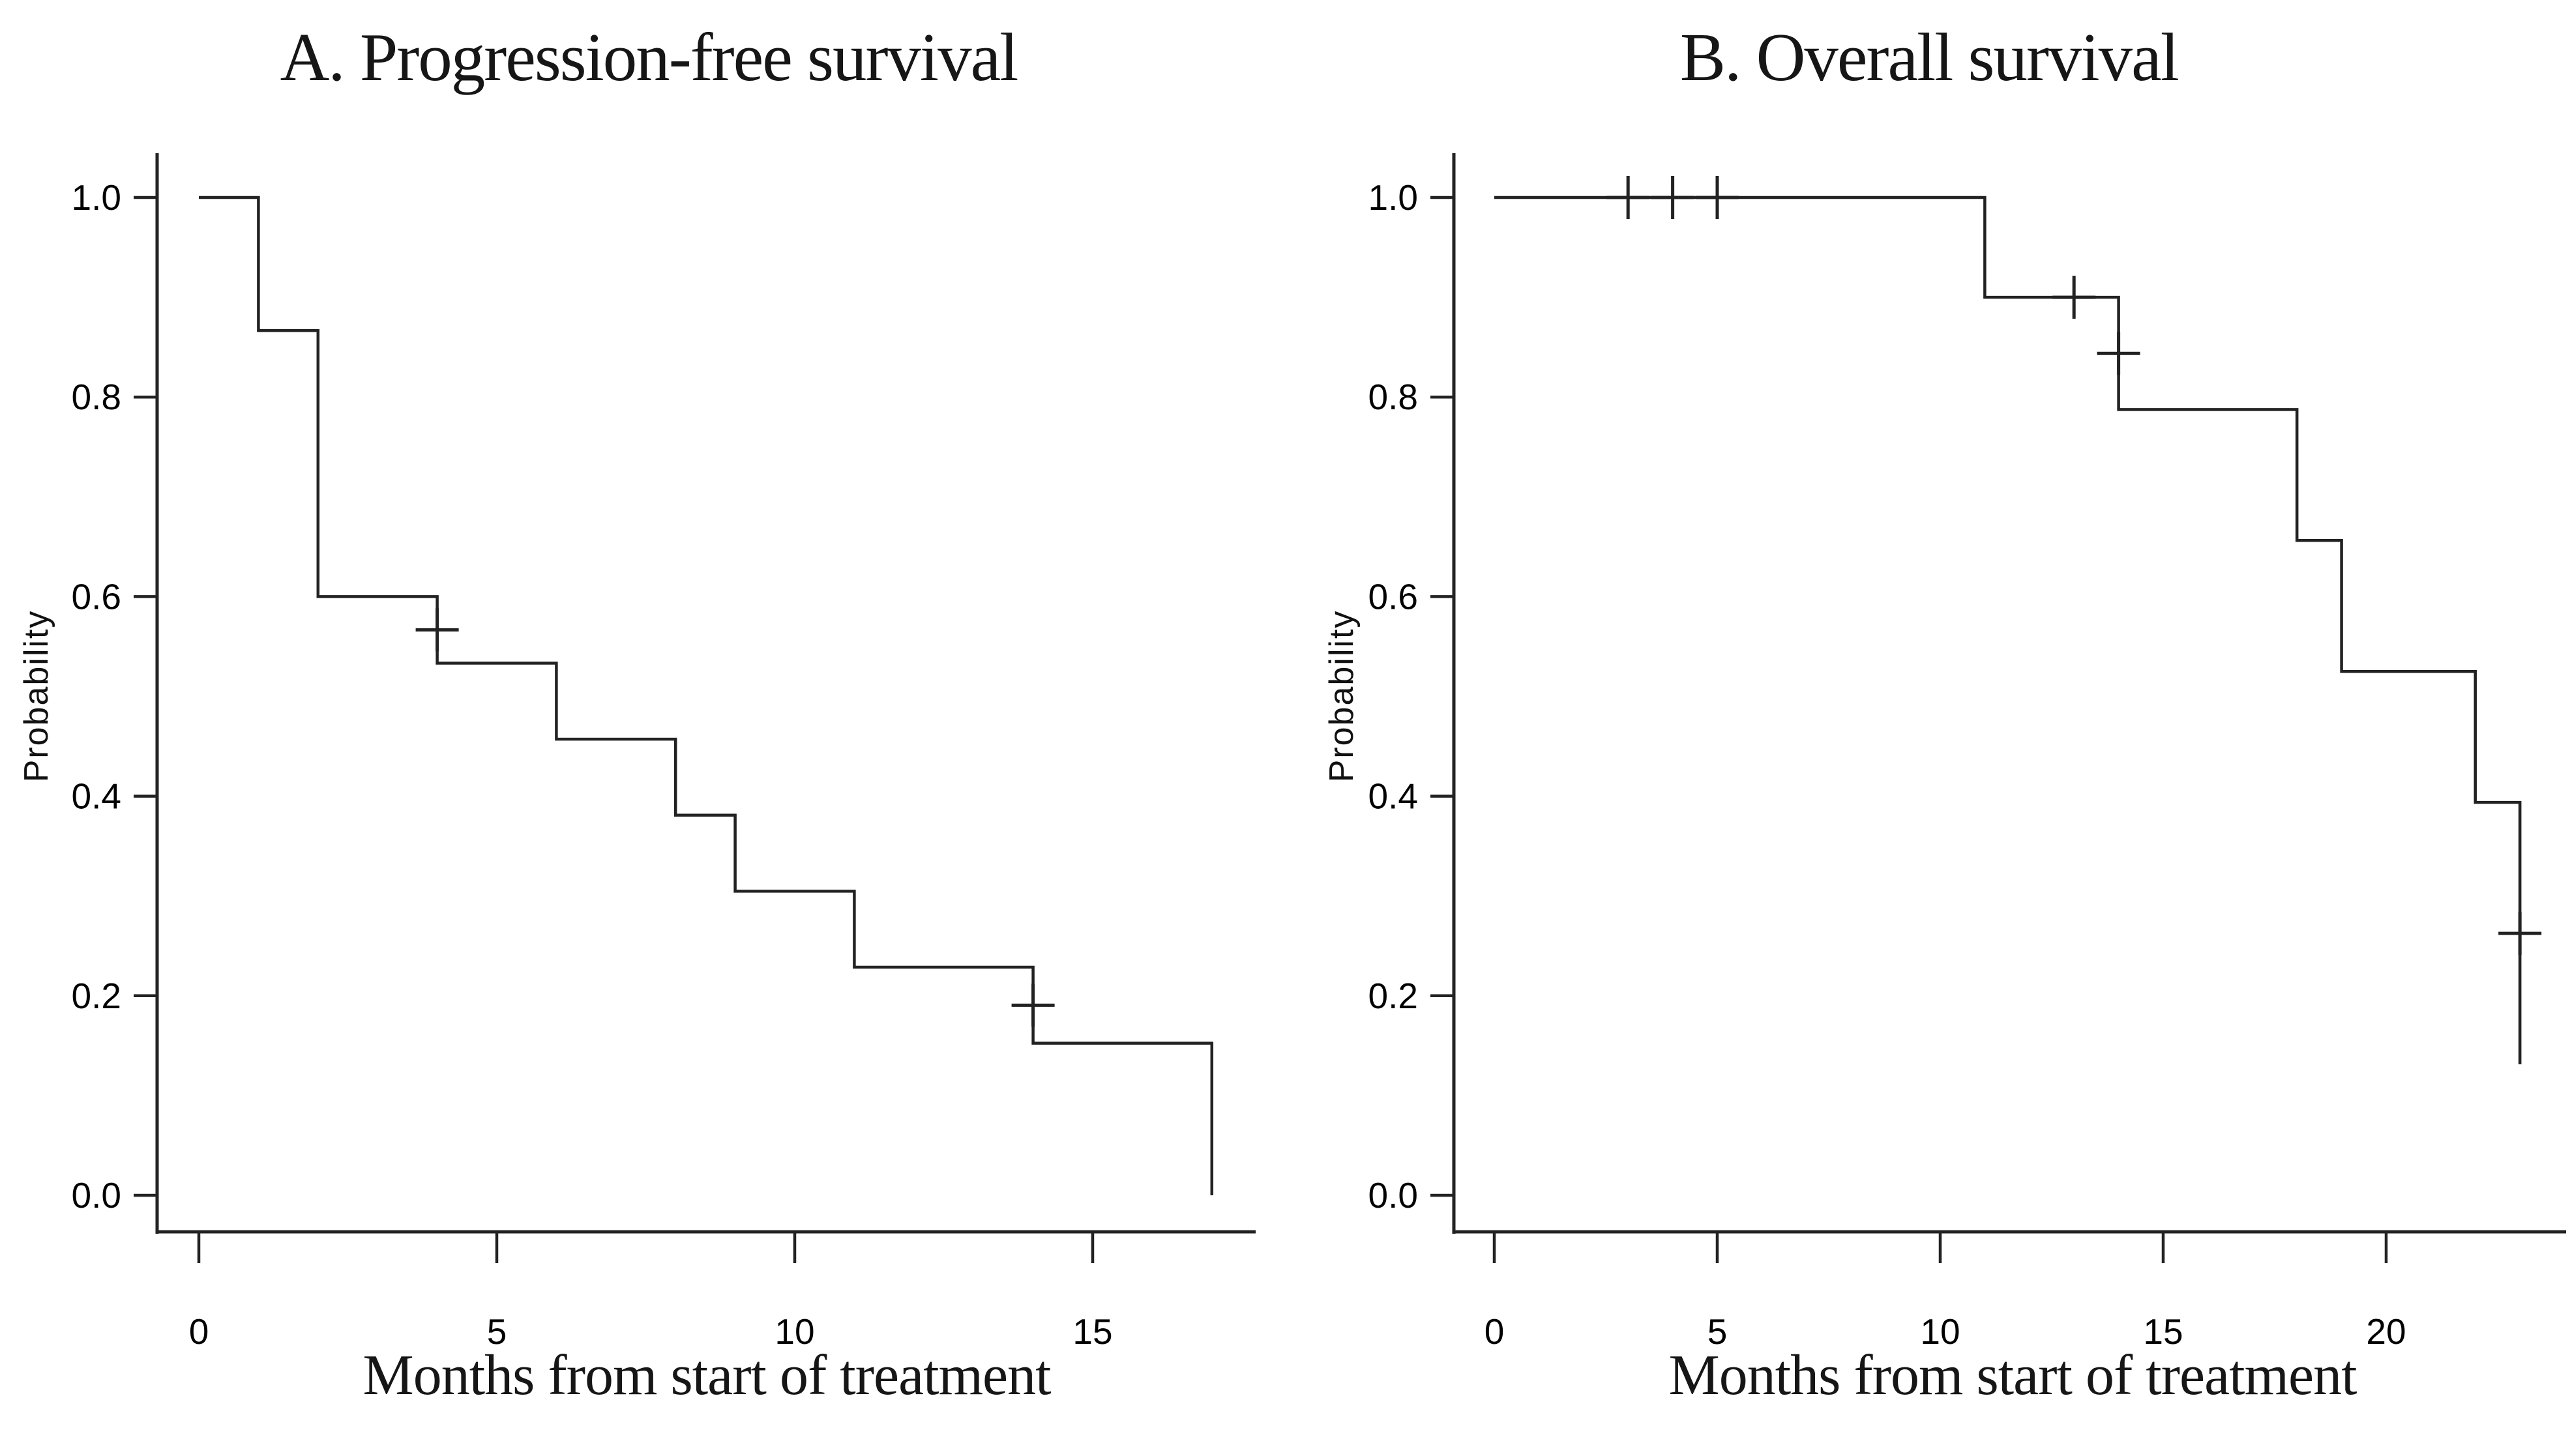 This screenshot has width=2570, height=1456. I want to click on panel-b-y-ticks: 1.0 0.8 0.6 0.4 0.2 0.0, so click(1411, 697).